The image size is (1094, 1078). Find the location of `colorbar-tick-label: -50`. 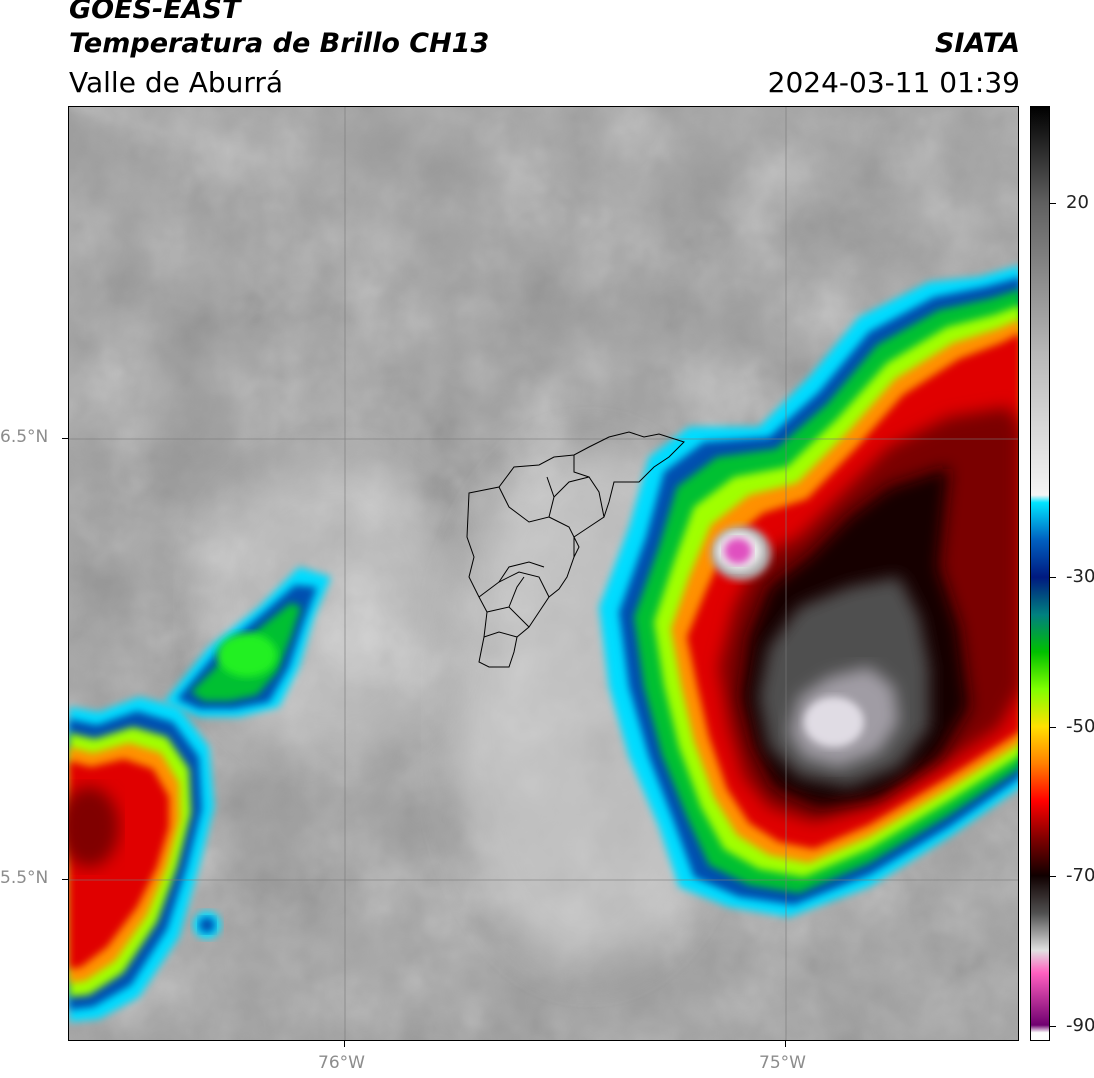

colorbar-tick-label: -50 is located at coordinates (1080, 726).